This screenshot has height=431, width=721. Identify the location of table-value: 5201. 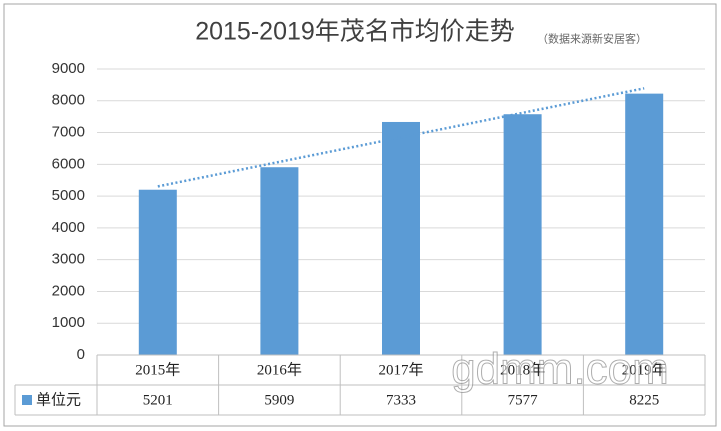
(158, 400).